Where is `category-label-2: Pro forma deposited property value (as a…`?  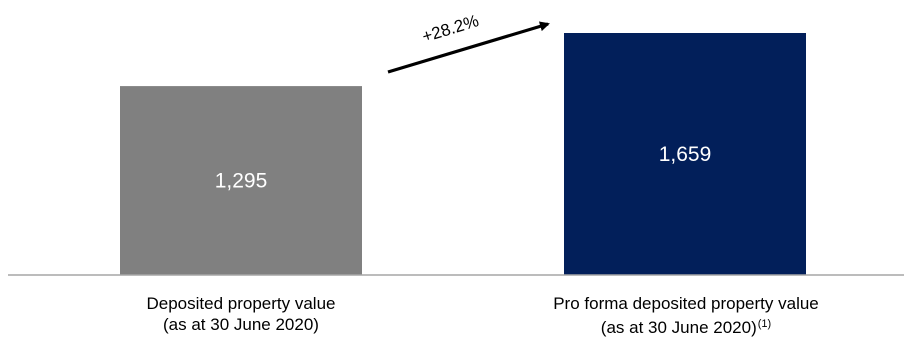
category-label-2: Pro forma deposited property value (as a… is located at coordinates (686, 315).